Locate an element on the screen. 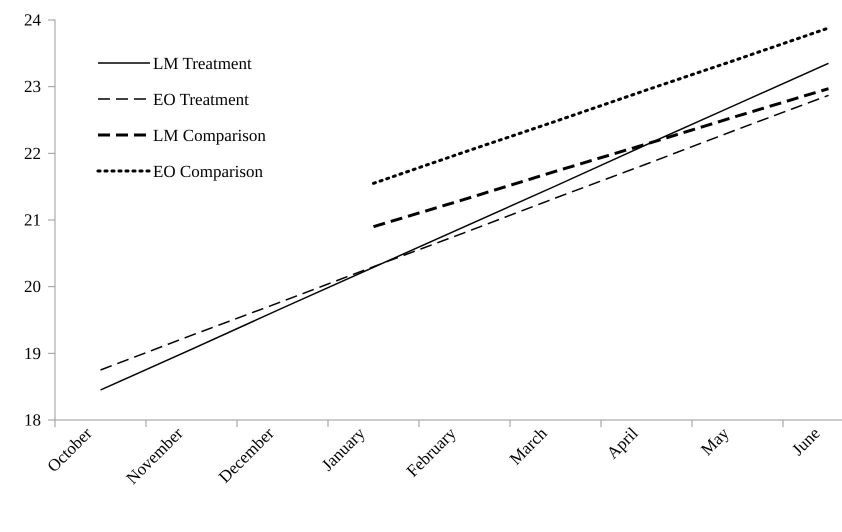 The width and height of the screenshot is (842, 532). y-tick-label: 22 is located at coordinates (32, 153).